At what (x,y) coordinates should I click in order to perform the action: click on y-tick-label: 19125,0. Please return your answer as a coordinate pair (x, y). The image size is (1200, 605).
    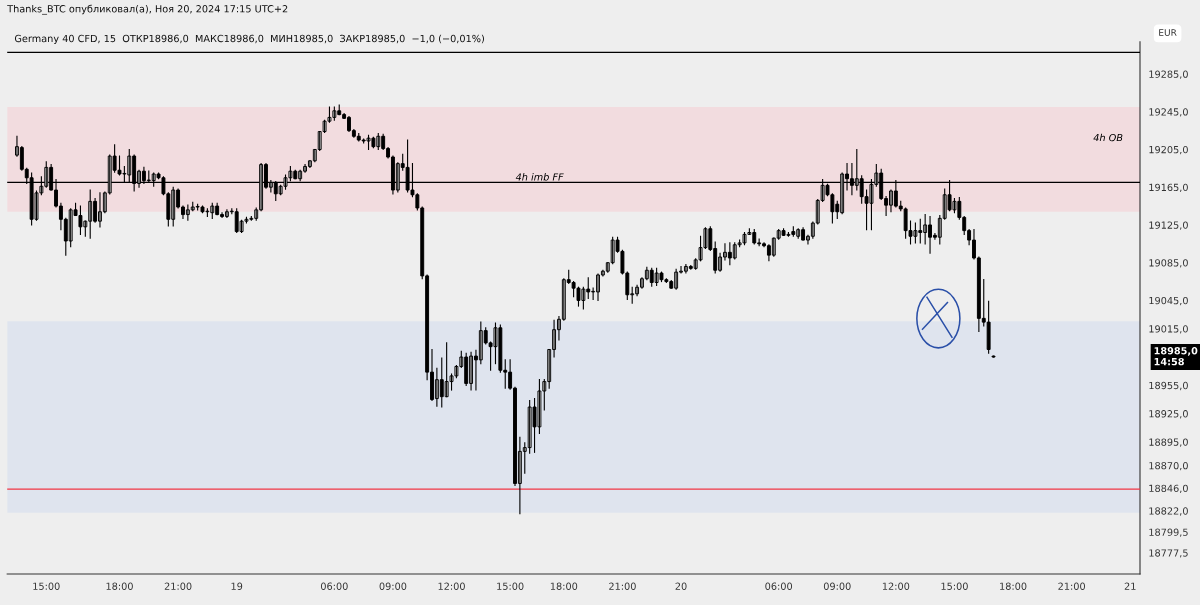
    Looking at the image, I should click on (1168, 225).